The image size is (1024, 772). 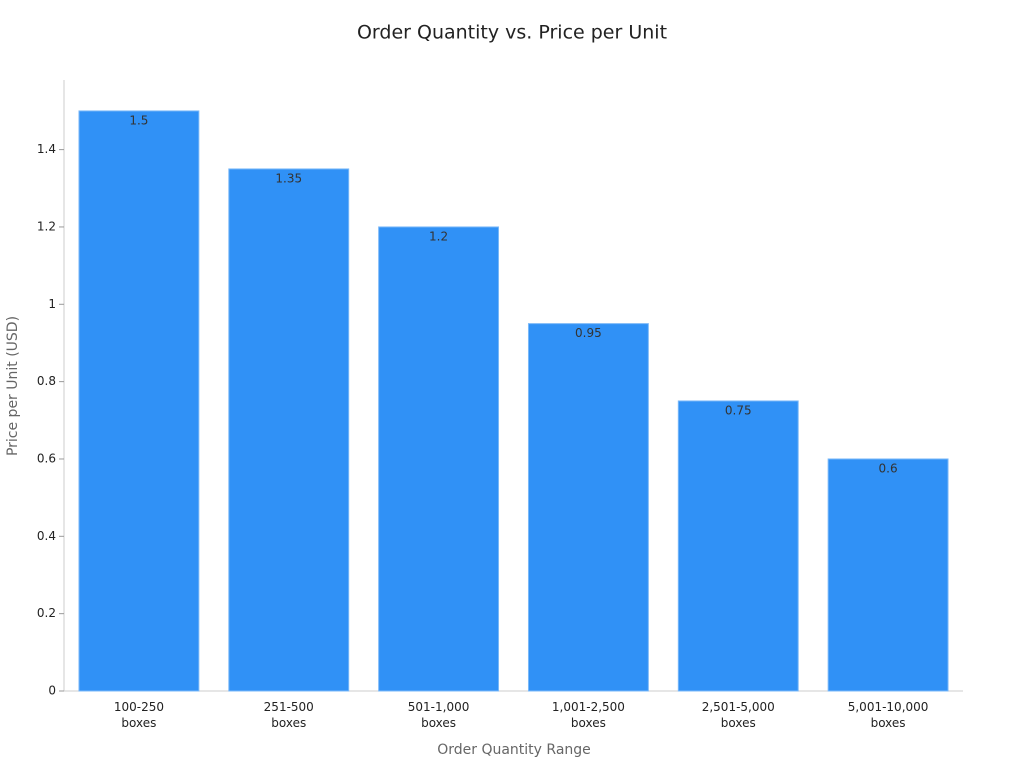 I want to click on y-tick-label: 0, so click(x=52, y=691).